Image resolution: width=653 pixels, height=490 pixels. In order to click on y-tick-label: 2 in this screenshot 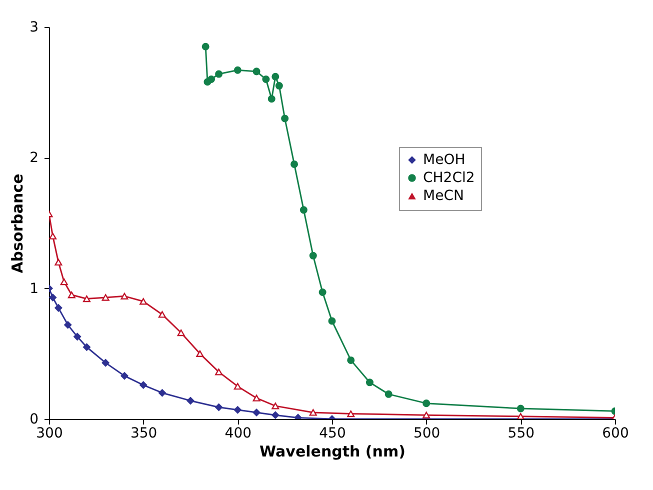, I will do `click(34, 158)`.